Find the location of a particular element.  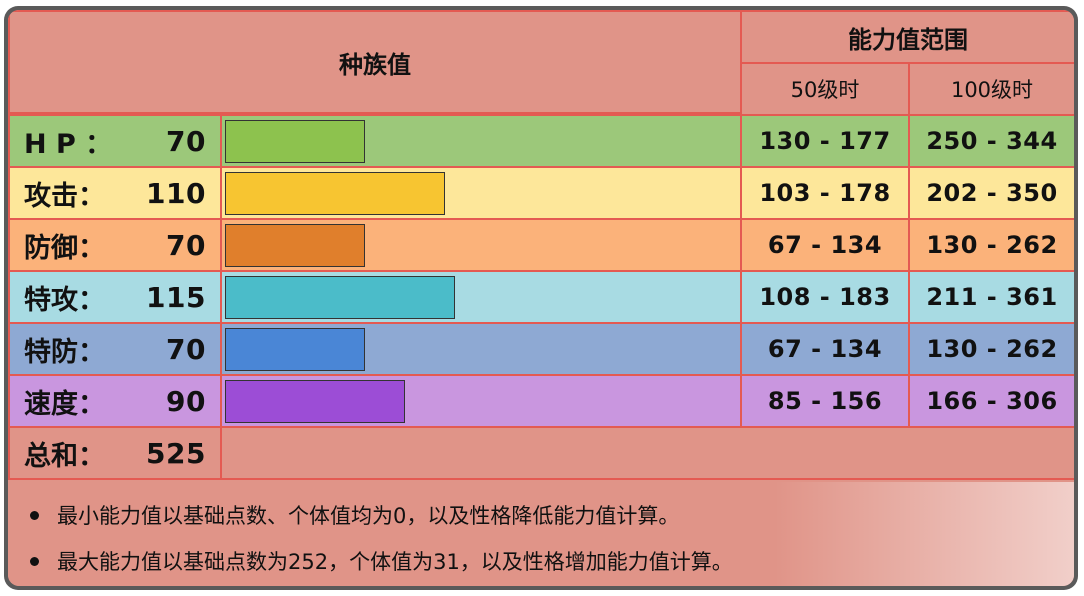

stat-label: 特攻： is located at coordinates (64, 300).